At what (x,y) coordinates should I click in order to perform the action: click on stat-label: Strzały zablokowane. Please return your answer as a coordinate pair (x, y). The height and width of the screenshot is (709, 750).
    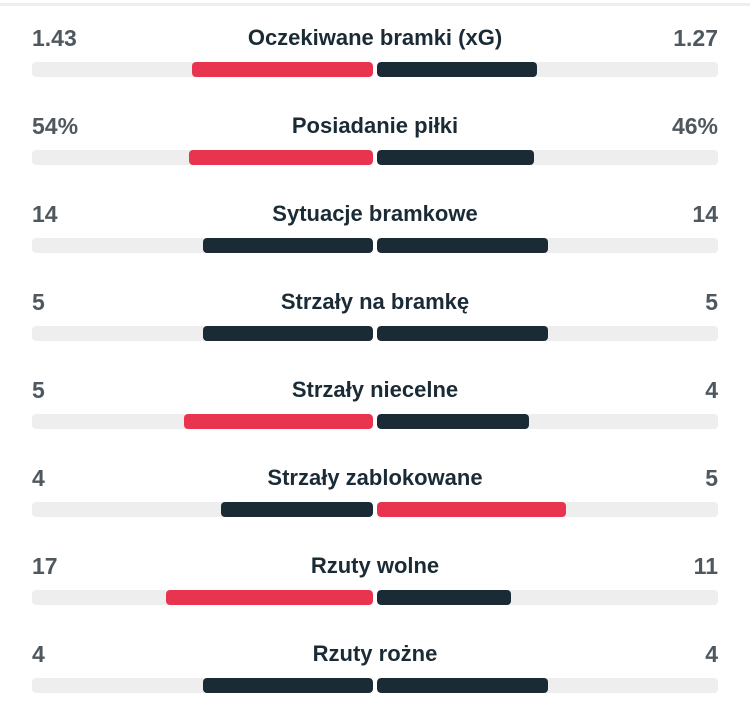
    Looking at the image, I should click on (375, 477).